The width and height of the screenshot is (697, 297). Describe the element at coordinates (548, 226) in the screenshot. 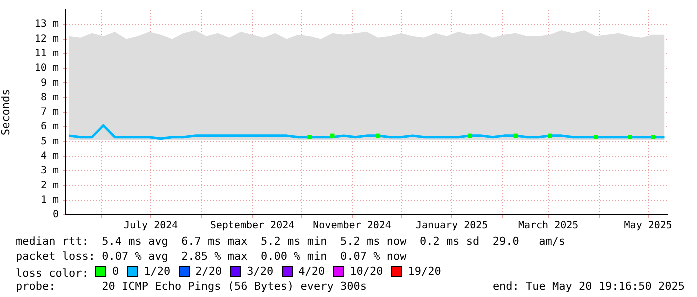

I see `x-tick-label: March 2025` at that location.